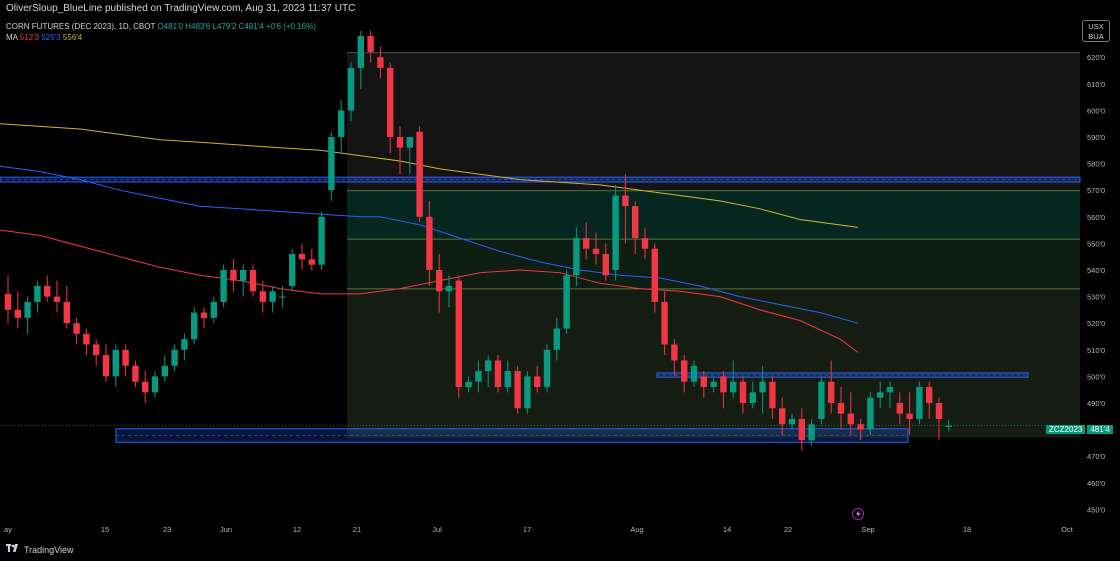 This screenshot has height=561, width=1120. I want to click on tradingview-logo-icon, so click(13, 550).